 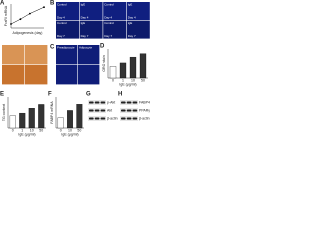 I want to click on x-axis-label: Adipogenesis (day), so click(x=28, y=33).